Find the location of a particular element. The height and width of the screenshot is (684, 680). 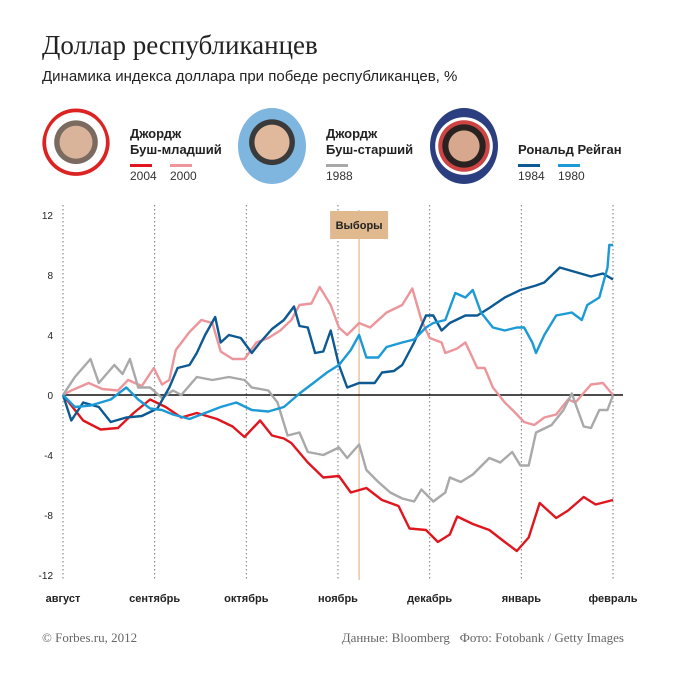

y-tick-label: 8 is located at coordinates (50, 276).